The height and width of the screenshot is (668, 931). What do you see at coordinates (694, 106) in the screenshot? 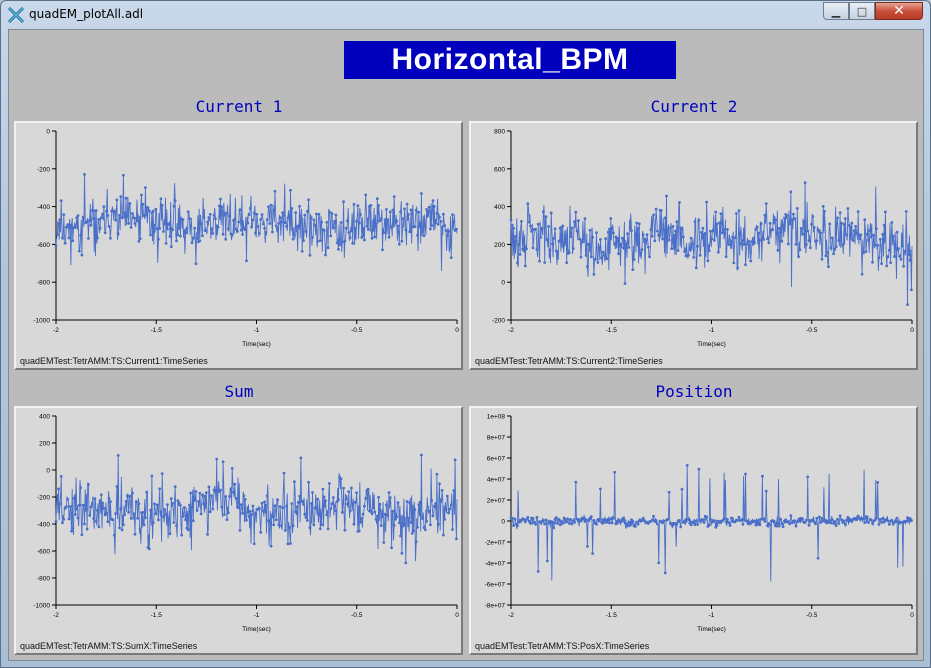
I see `plot-title-current2: Current 2` at bounding box center [694, 106].